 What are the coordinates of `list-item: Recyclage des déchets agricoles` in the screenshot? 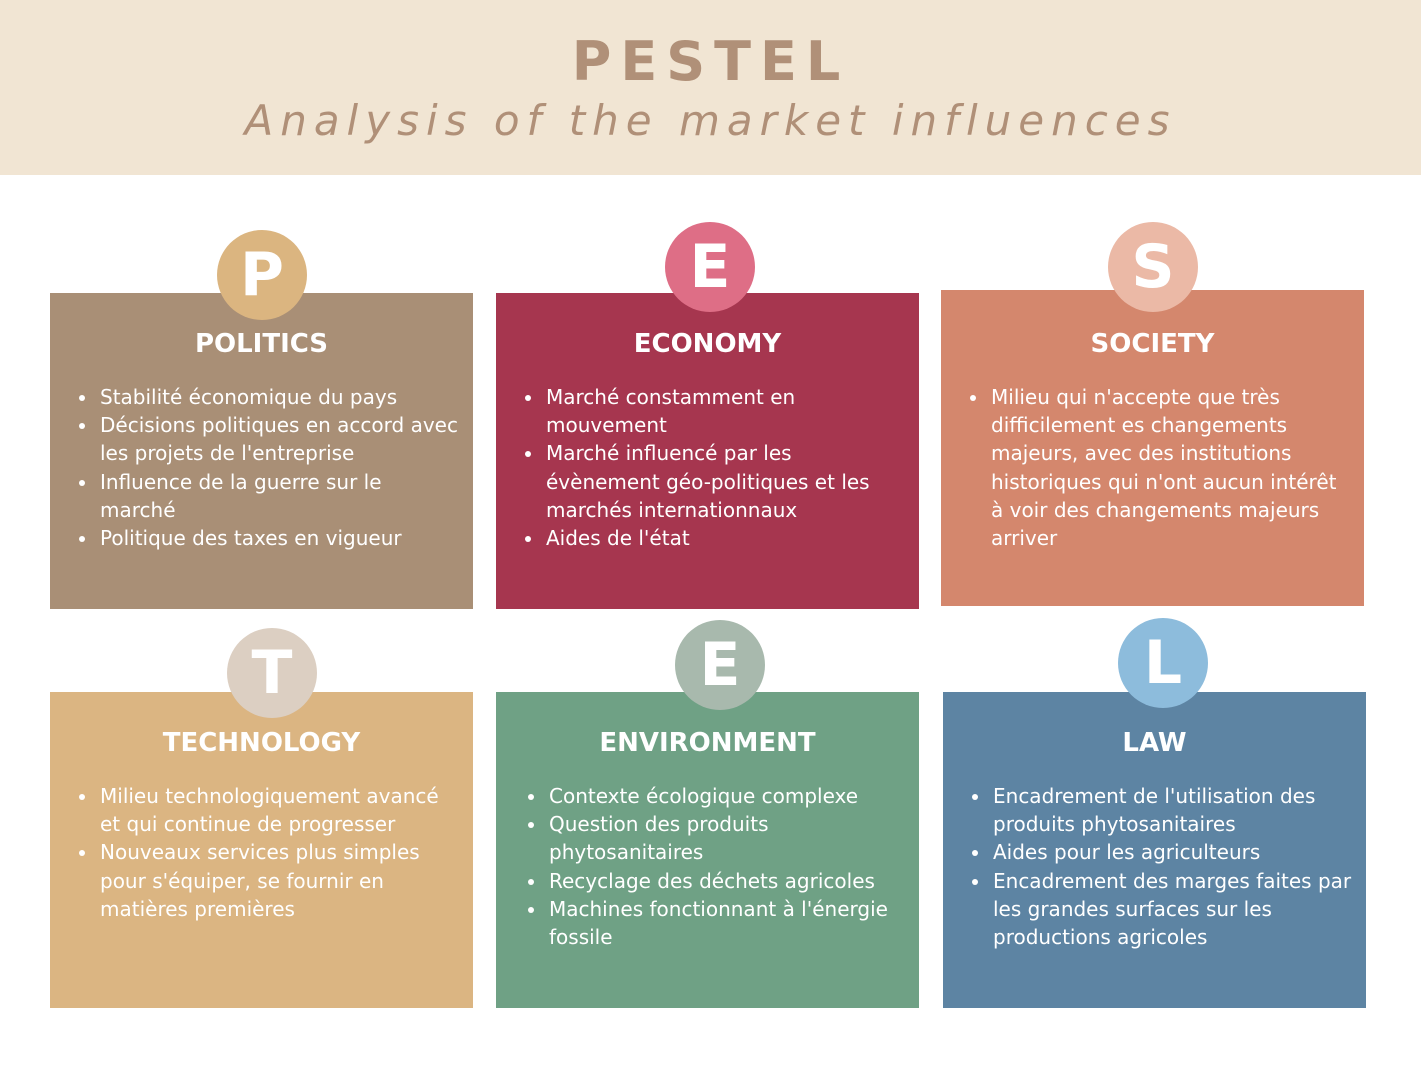 It's located at (716, 881).